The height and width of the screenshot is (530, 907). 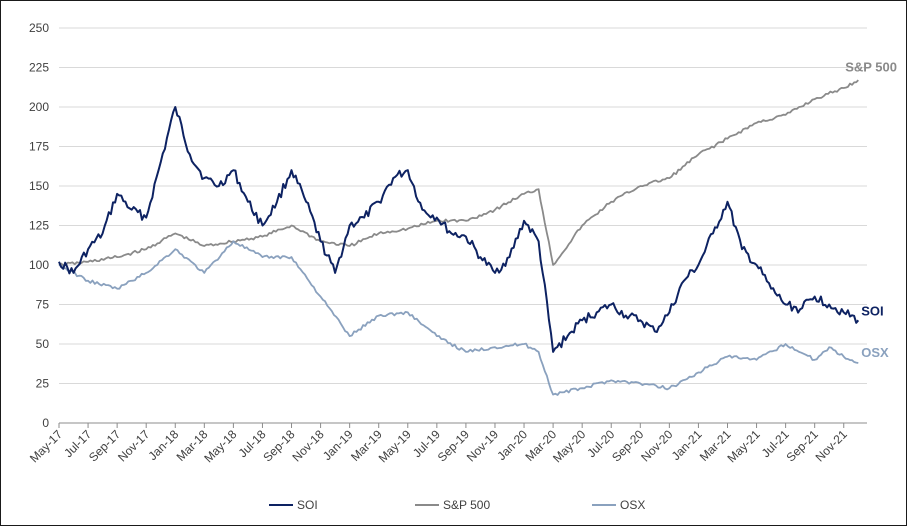 I want to click on y-tick-label: 225, so click(x=39, y=68).